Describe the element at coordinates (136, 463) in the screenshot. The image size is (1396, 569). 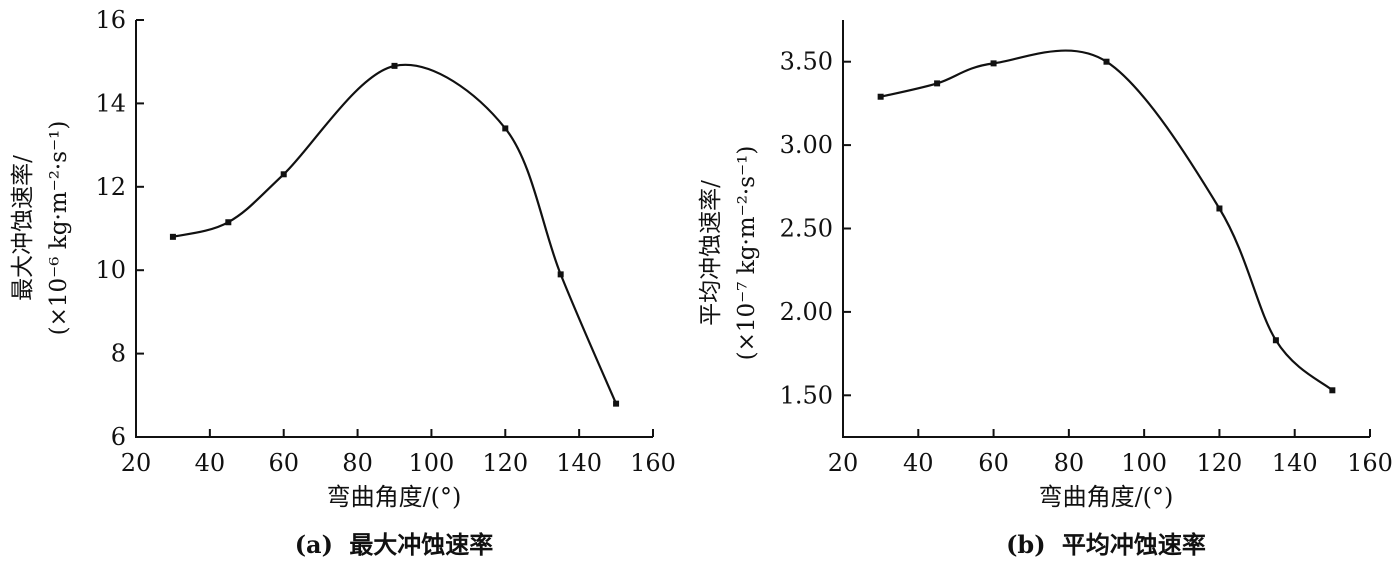
I see `x-tick-label-a: 20` at that location.